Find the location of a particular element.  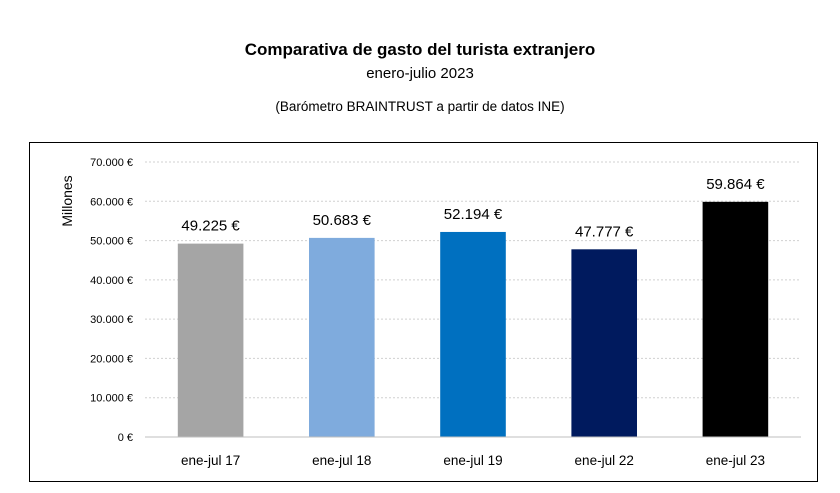

data-label: 49.225 € is located at coordinates (210, 226).